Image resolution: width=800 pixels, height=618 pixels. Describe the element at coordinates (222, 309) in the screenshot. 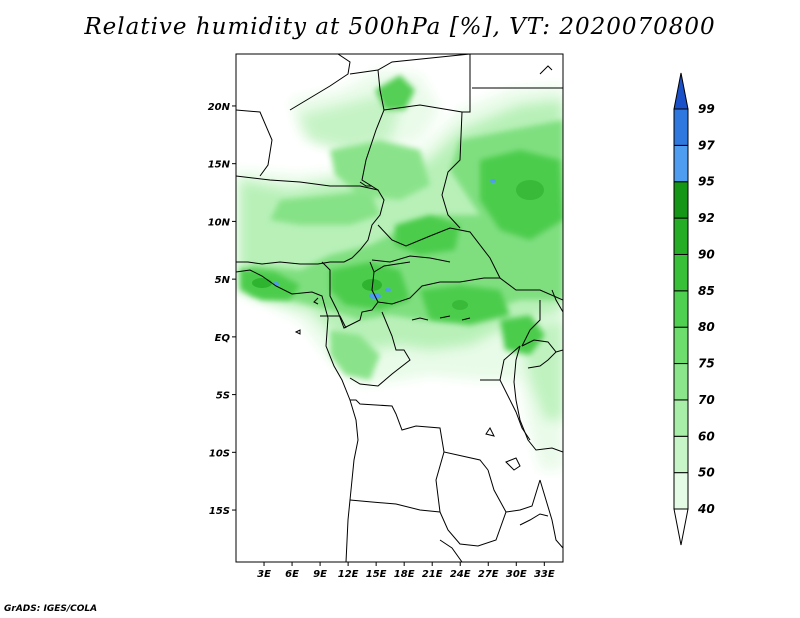

I see `latitude-axis: 20N 15N 10N 5N EQ 5S 10S 15S` at that location.